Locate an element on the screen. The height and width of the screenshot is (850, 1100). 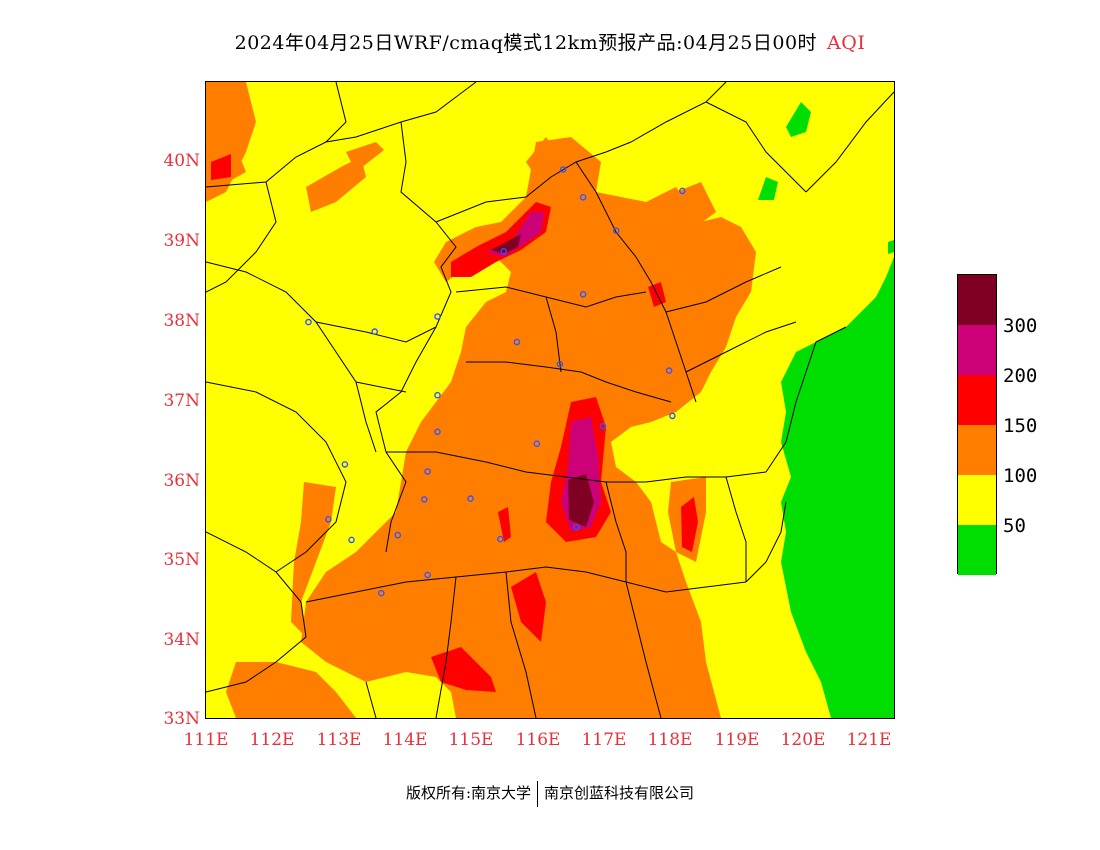
legend-label-200: 200 is located at coordinates (1020, 376).